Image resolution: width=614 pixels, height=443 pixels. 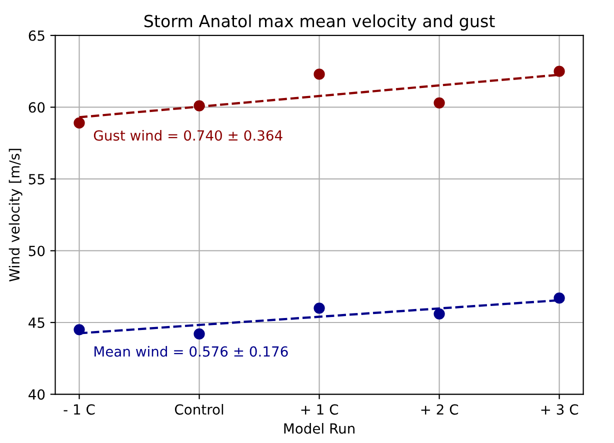 What do you see at coordinates (36, 394) in the screenshot?
I see `y-tick-label: 40` at bounding box center [36, 394].